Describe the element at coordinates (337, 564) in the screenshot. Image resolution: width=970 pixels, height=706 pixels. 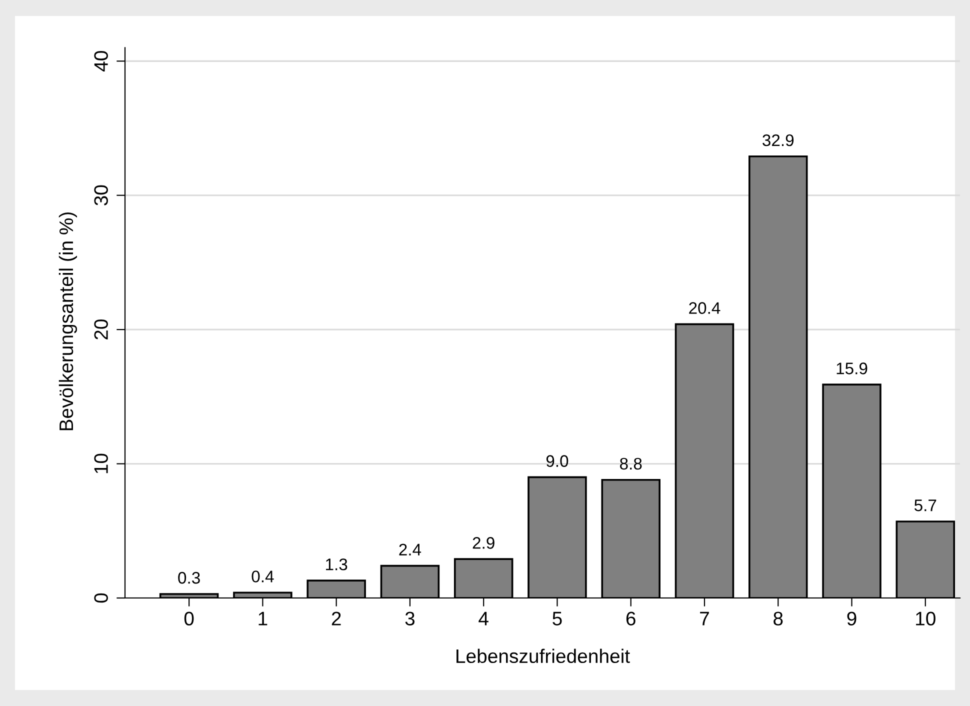
I see `data-label: 1.3` at that location.